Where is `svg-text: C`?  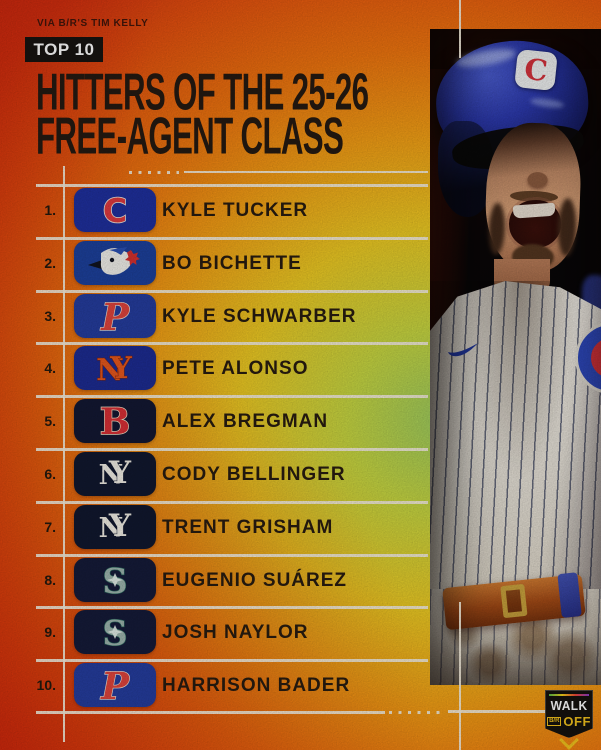 svg-text: C is located at coordinates (115, 210).